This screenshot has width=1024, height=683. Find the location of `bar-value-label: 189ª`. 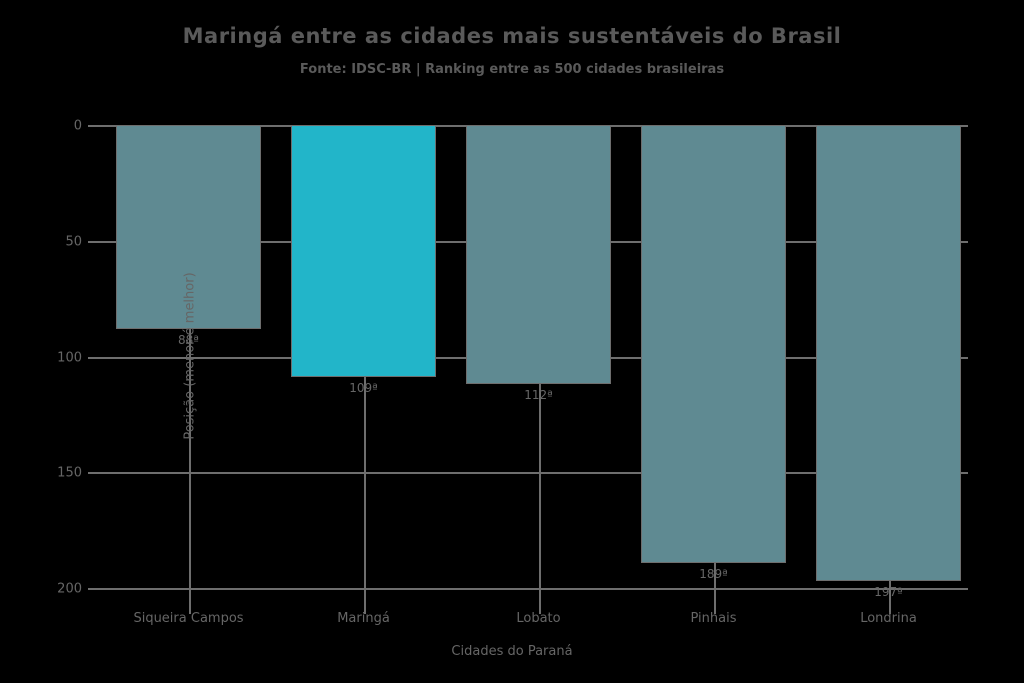

bar-value-label: 189ª is located at coordinates (713, 573).